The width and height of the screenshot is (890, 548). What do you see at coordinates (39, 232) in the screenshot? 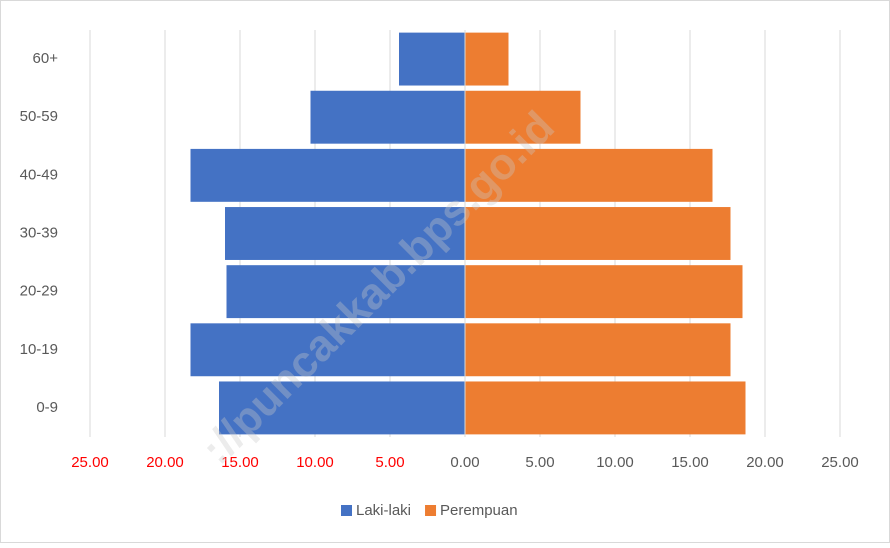
I see `y-tick-label: 30-39` at bounding box center [39, 232].